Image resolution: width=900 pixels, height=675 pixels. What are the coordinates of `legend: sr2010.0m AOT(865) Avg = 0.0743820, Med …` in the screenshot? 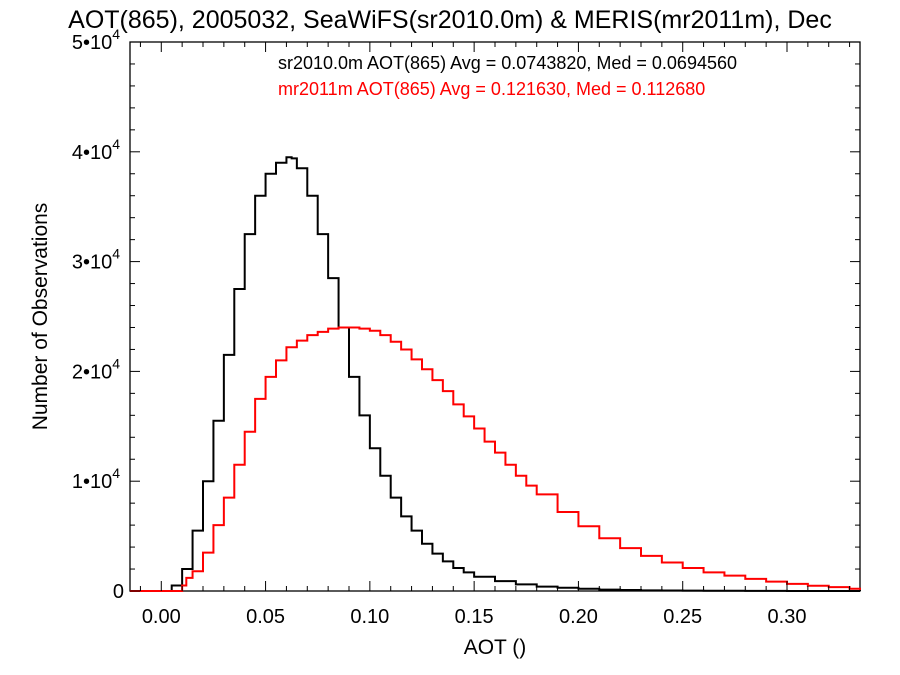 It's located at (507, 76).